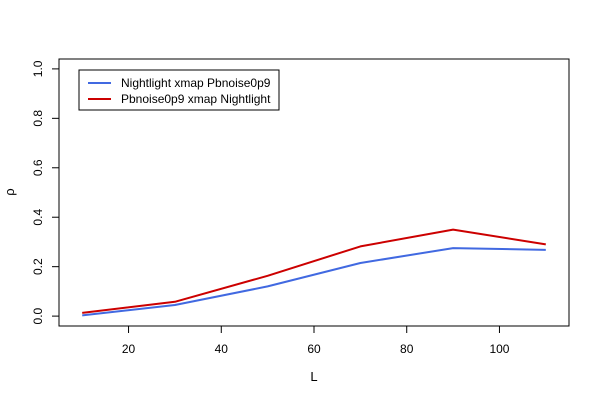 This screenshot has width=600, height=400. What do you see at coordinates (38, 266) in the screenshot?
I see `y-tick-label: 0.2` at bounding box center [38, 266].